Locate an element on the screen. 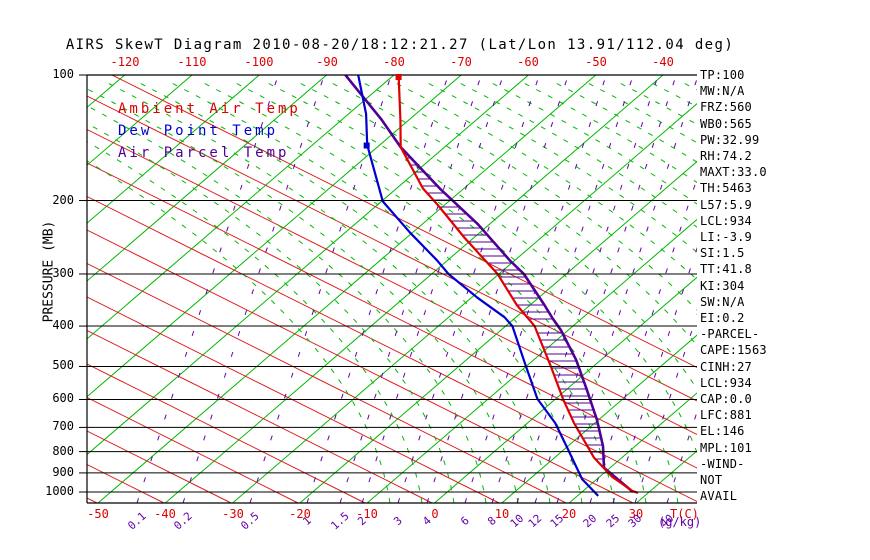 The image size is (870, 560). stat-line: LFC:881 is located at coordinates (726, 415).